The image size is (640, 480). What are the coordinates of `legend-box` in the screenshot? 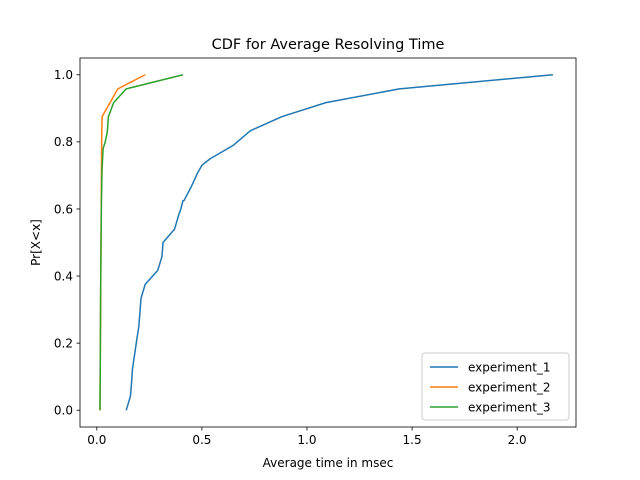 It's located at (495, 386).